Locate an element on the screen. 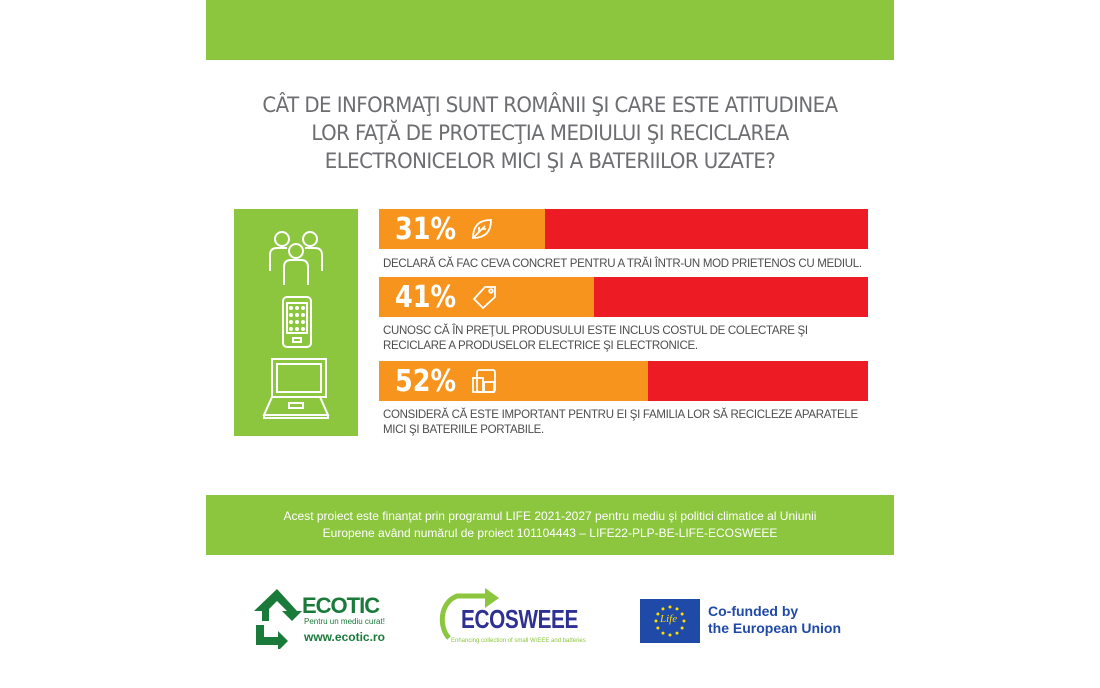 This screenshot has width=1100, height=688. ecotic-tagline: Pentru un mediu curat! is located at coordinates (344, 621).